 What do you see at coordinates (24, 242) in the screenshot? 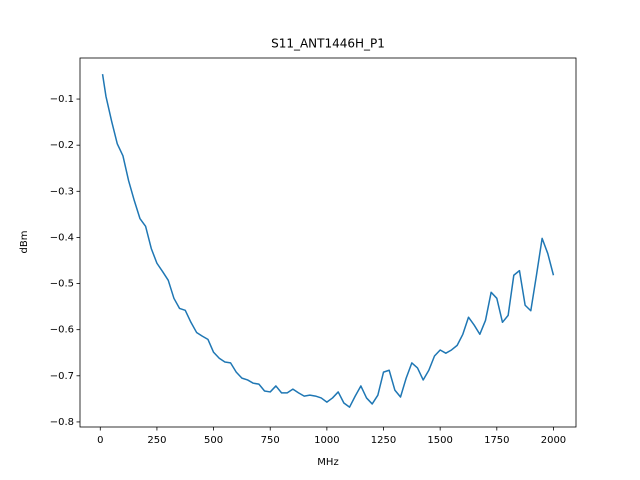
I see `y-axis-label: dBm` at bounding box center [24, 242].